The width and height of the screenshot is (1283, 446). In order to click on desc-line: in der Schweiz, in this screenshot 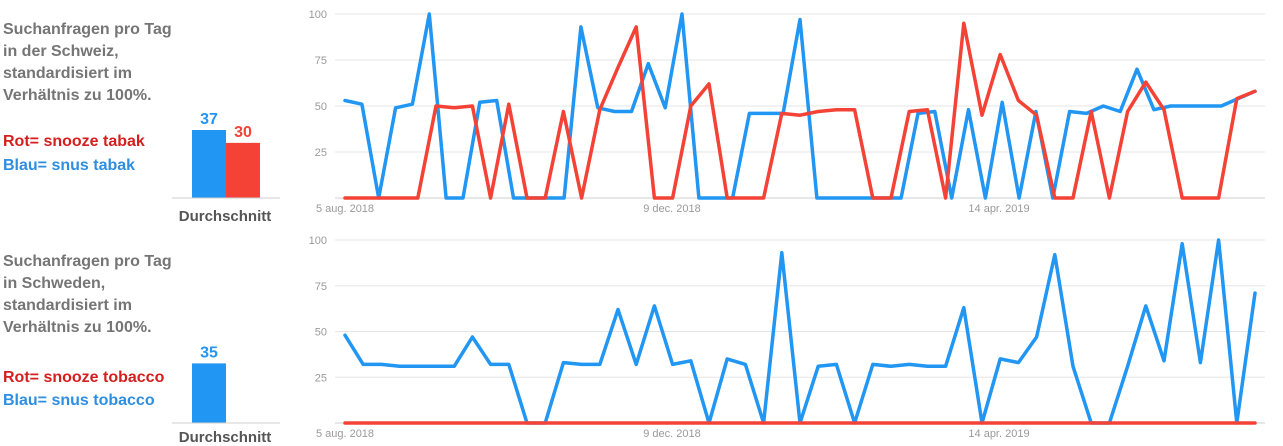, I will do `click(61, 51)`.